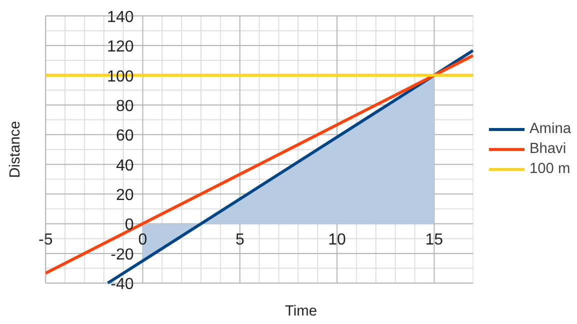 The height and width of the screenshot is (324, 577). I want to click on y-axis-title: Distance, so click(16, 149).